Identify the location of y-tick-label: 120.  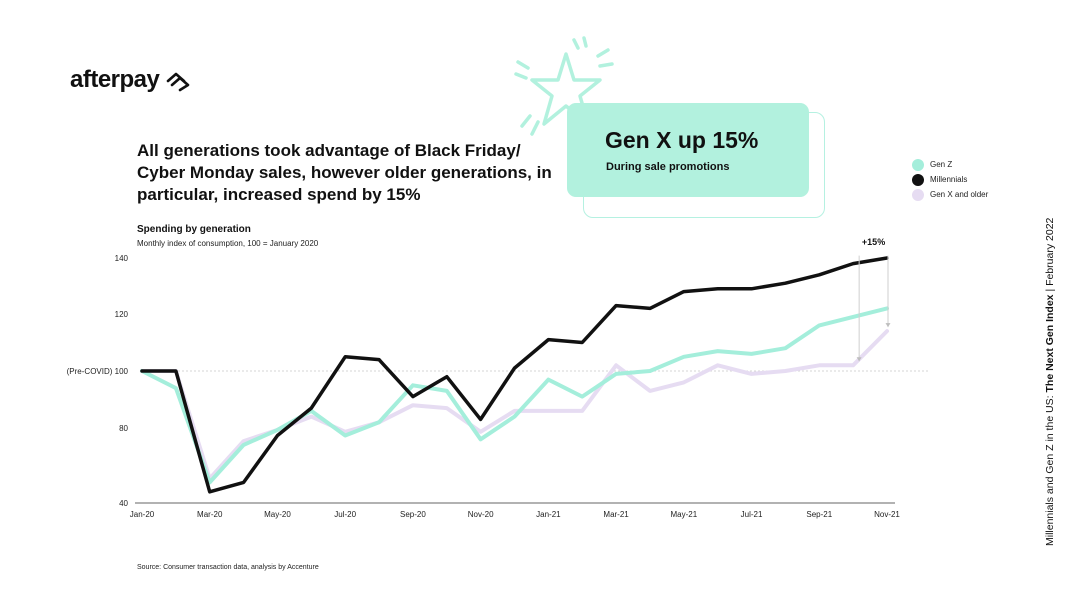
(122, 314).